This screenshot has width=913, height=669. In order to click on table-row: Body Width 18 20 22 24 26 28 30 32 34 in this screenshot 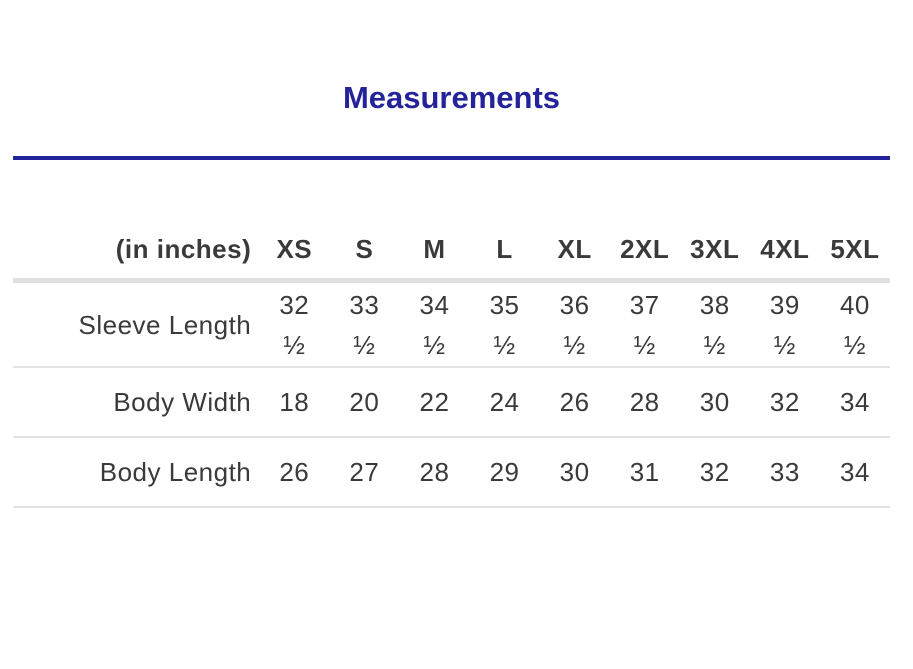, I will do `click(451, 402)`.